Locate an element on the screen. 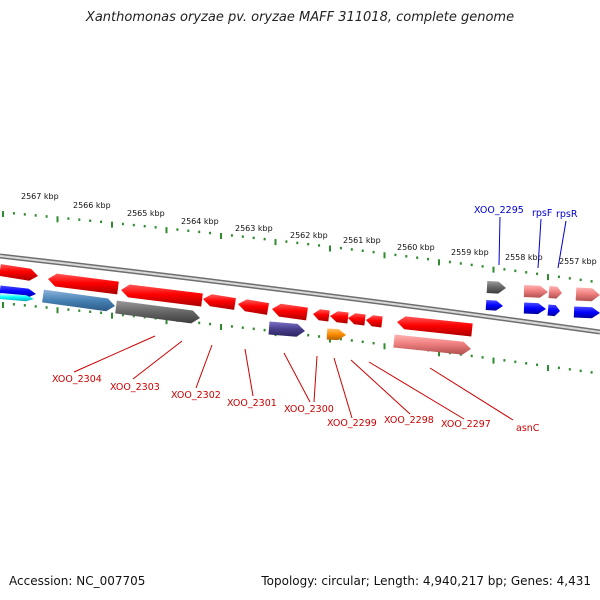  gene-label: XOO_2302 is located at coordinates (196, 395).